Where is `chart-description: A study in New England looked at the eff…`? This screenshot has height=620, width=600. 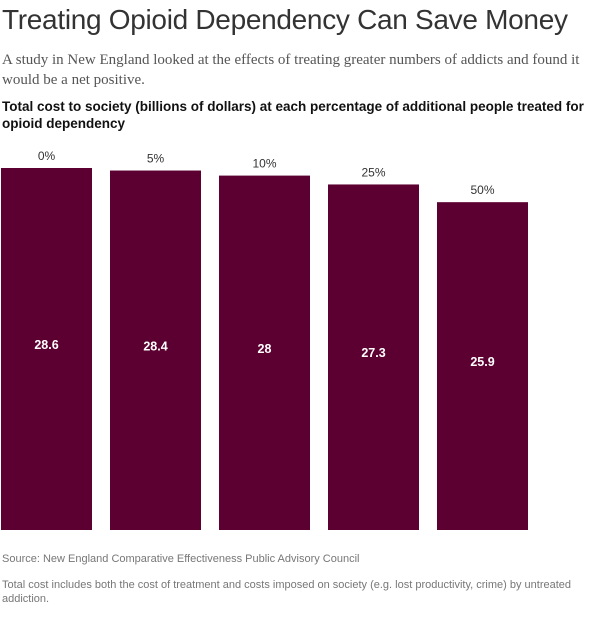 chart-description: A study in New England looked at the eff… is located at coordinates (291, 70).